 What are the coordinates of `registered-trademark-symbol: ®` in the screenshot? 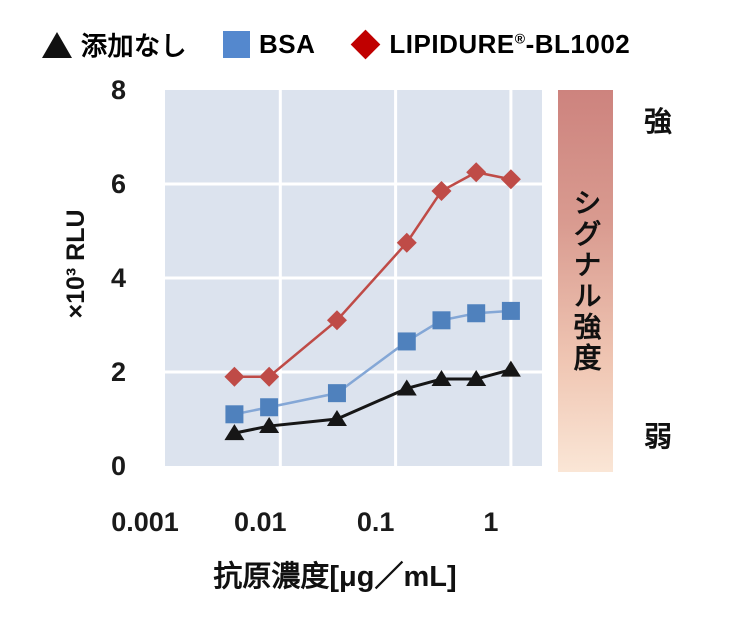 It's located at (520, 38).